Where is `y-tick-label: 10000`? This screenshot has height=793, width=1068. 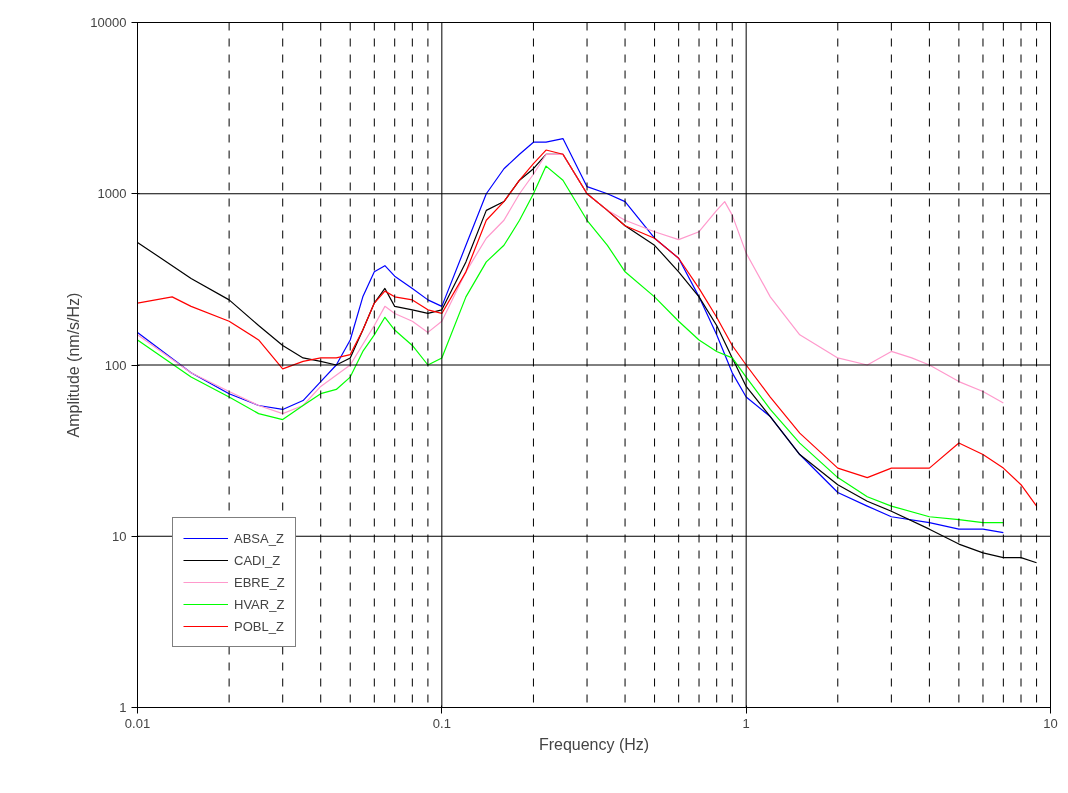 y-tick-label: 10000 is located at coordinates (108, 22).